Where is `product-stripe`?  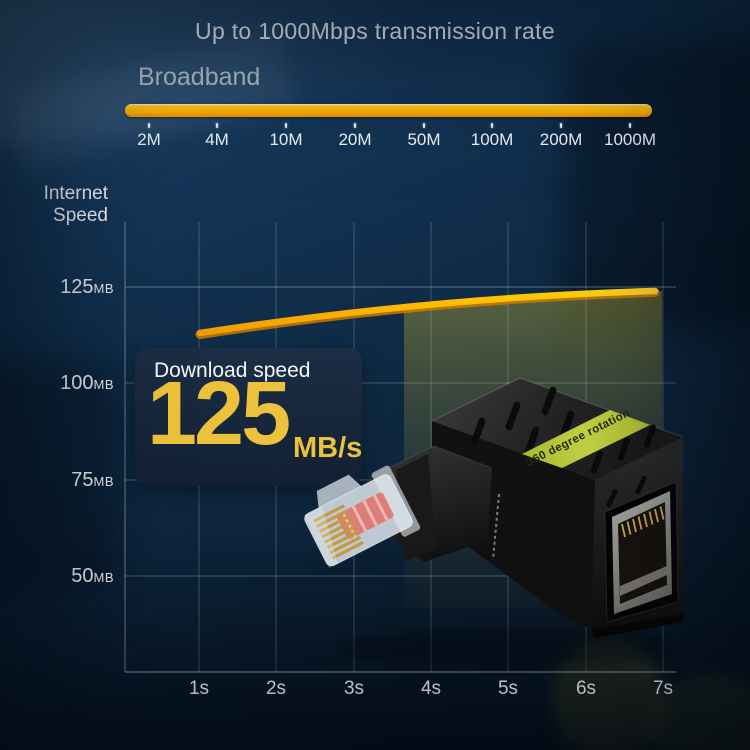 product-stripe is located at coordinates (586, 439).